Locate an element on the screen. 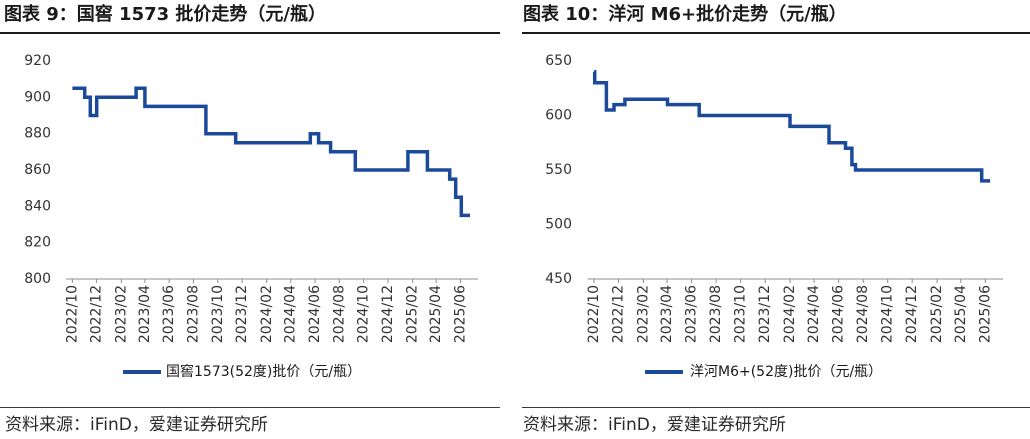 This screenshot has height=439, width=1030. y-tick-label: 920 is located at coordinates (37, 61).